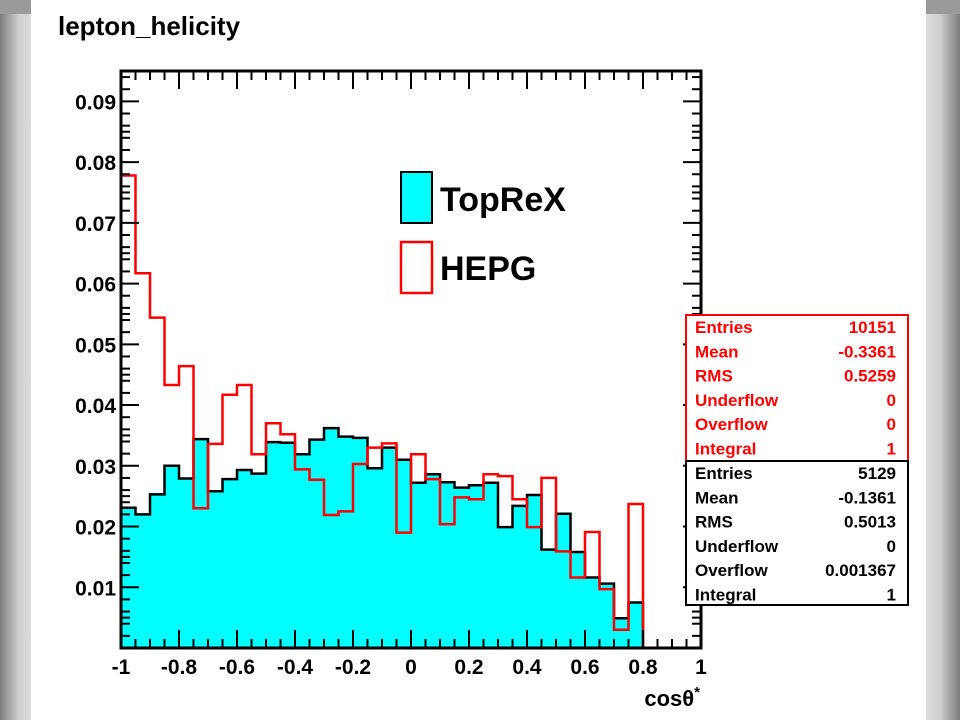 Image resolution: width=960 pixels, height=720 pixels. I want to click on x-tick-label: -0.6, so click(237, 667).